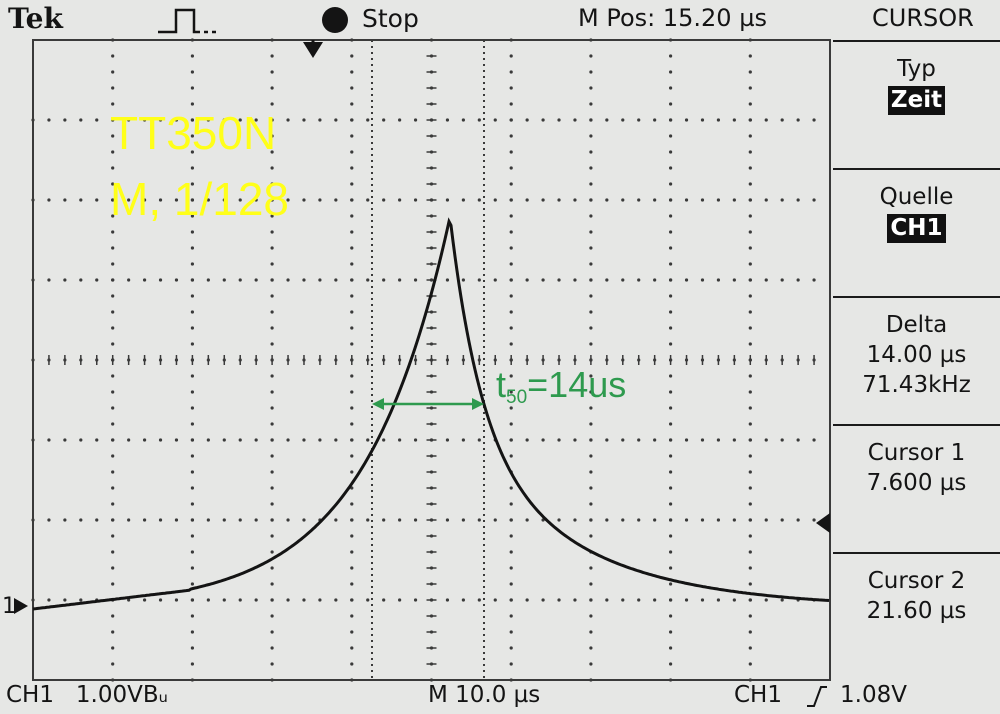 The image size is (1000, 714). I want to click on menu-delta-label: Delta, so click(916, 325).